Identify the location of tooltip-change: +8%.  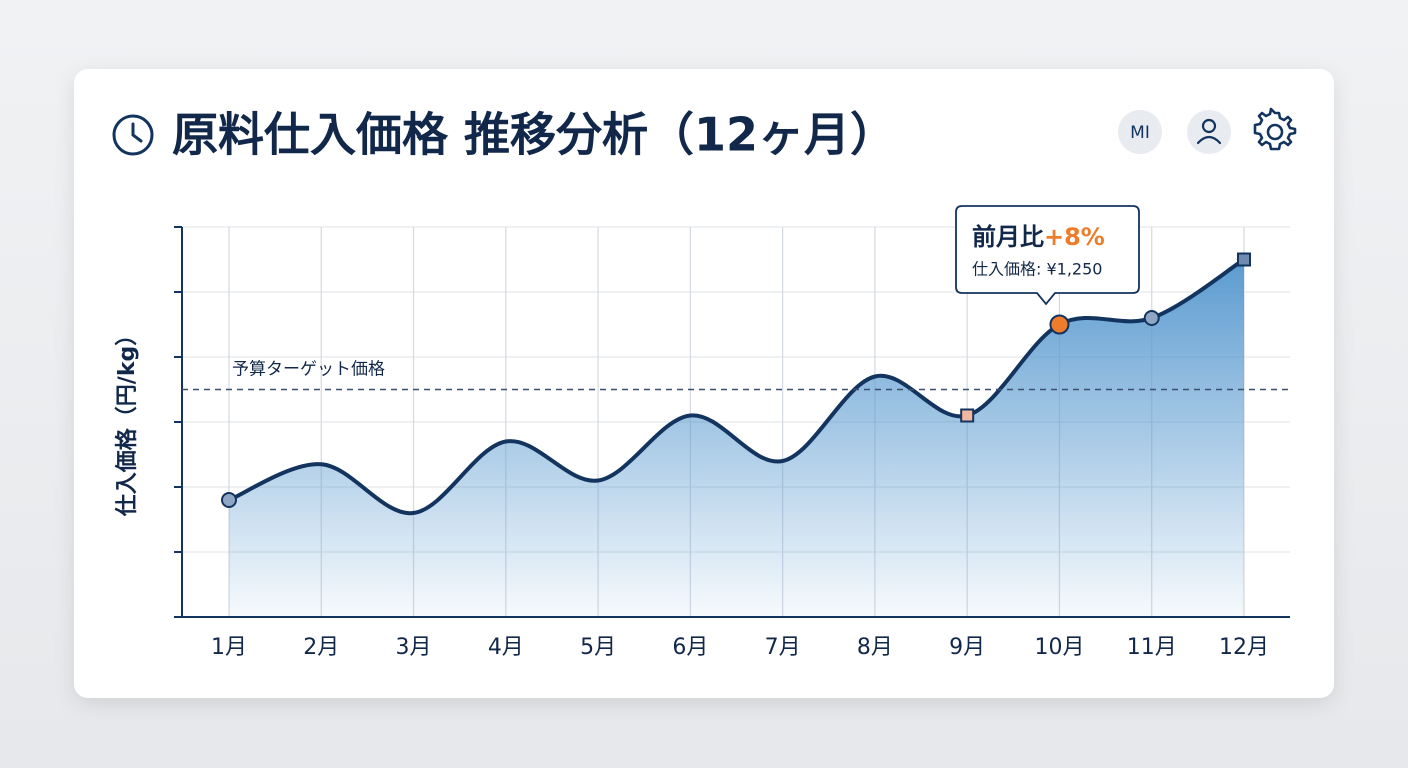
(1074, 237).